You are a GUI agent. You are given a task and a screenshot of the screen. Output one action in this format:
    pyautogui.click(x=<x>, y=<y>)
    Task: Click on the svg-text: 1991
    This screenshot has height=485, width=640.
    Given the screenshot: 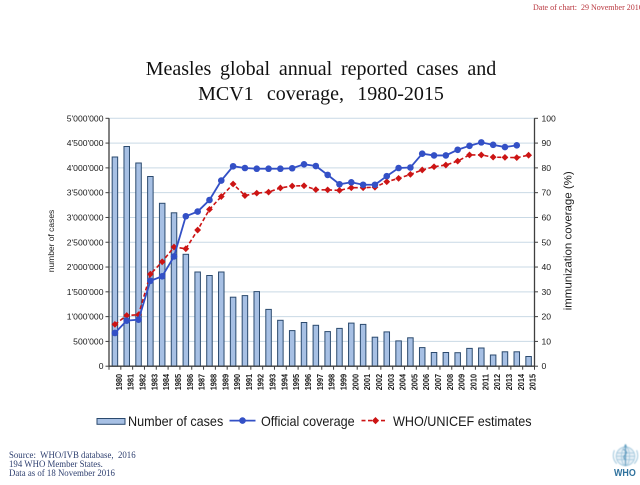 What is the action you would take?
    pyautogui.click(x=249, y=382)
    